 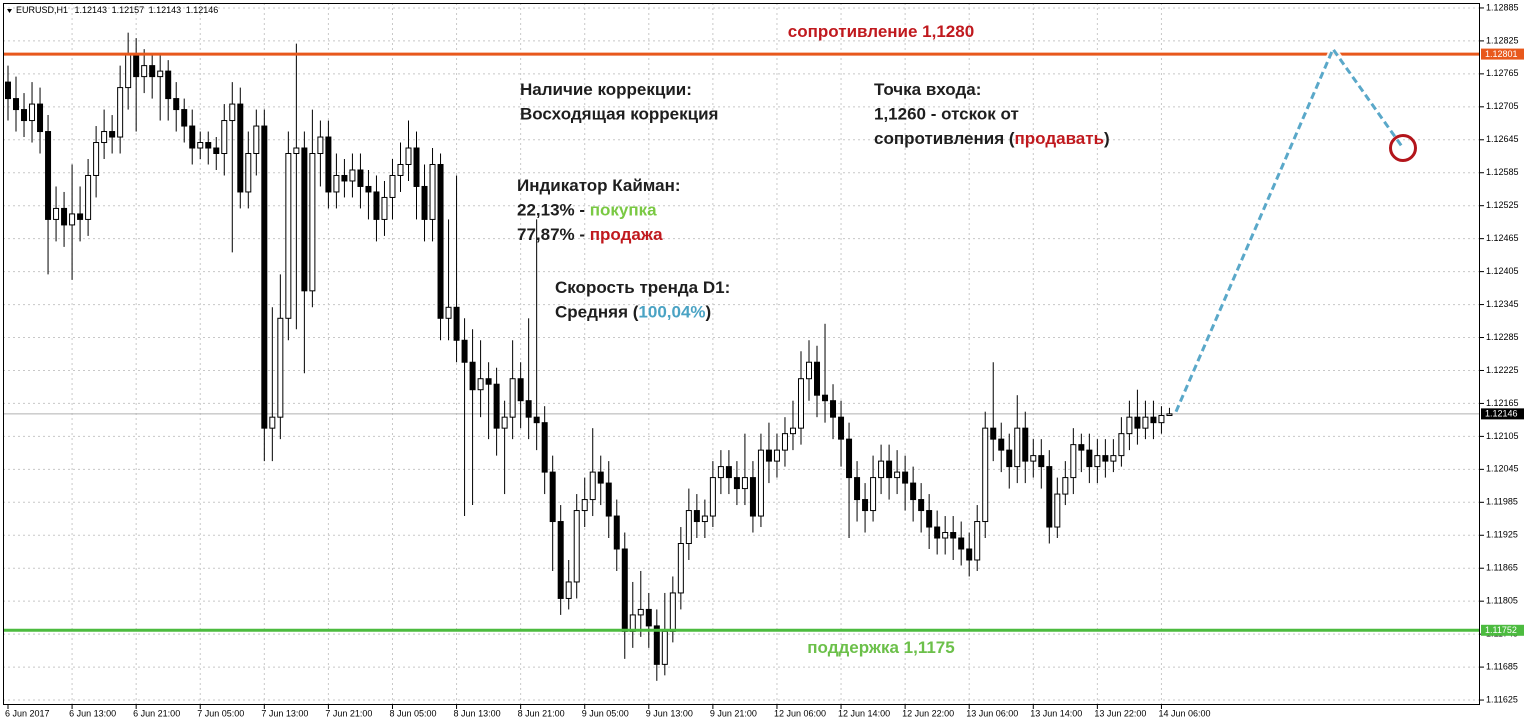 What do you see at coordinates (800, 713) in the screenshot?
I see `x-tick-label: 12 Jun 06:00` at bounding box center [800, 713].